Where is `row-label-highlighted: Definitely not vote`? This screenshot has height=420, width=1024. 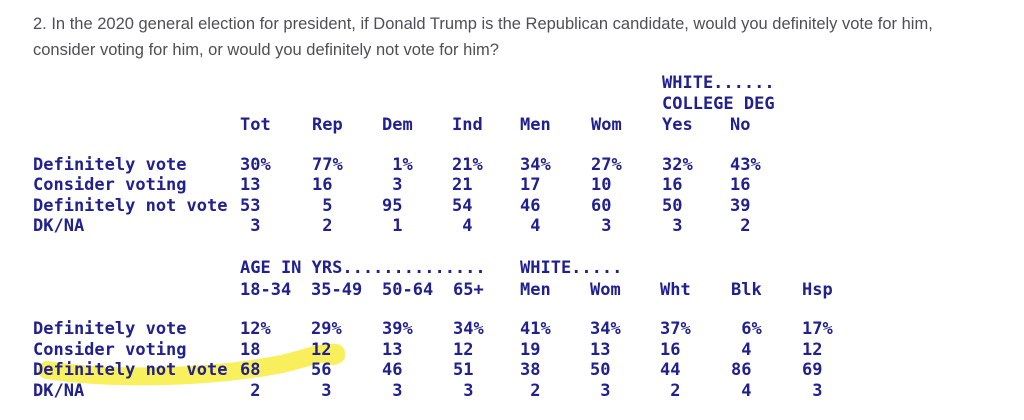
row-label-highlighted: Definitely not vote is located at coordinates (130, 370).